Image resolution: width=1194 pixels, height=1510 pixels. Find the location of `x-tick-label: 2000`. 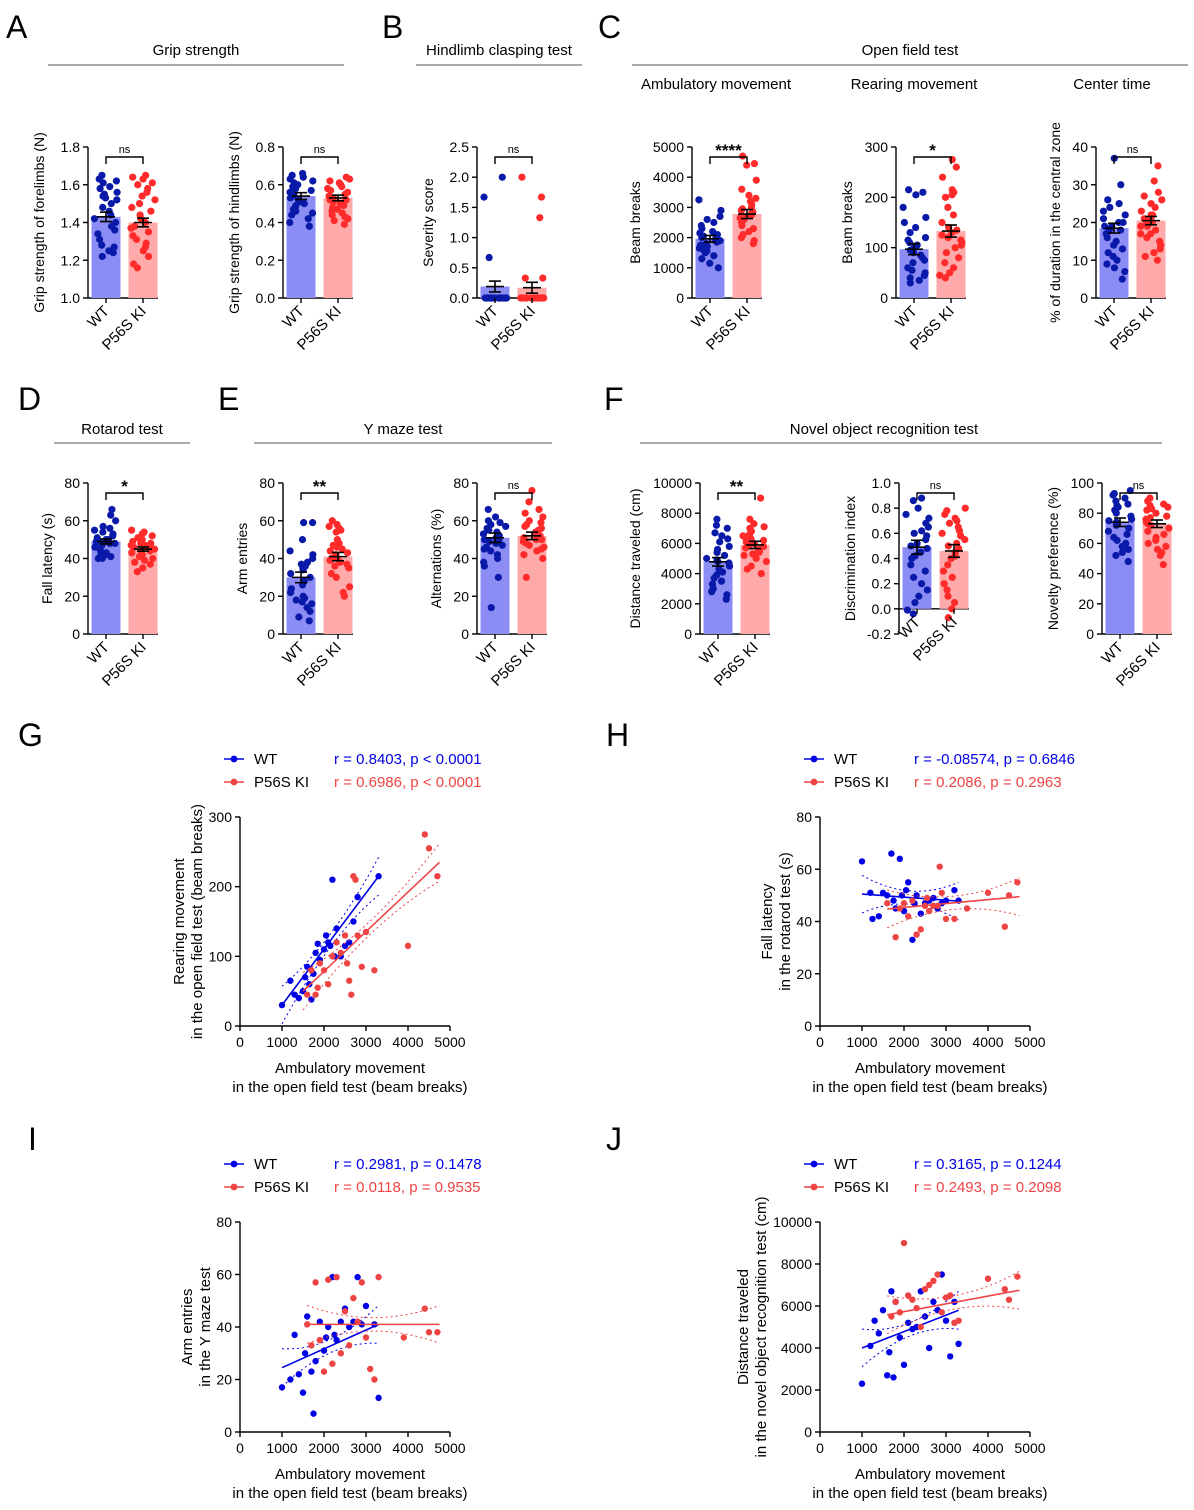

x-tick-label: 2000 is located at coordinates (323, 1042).